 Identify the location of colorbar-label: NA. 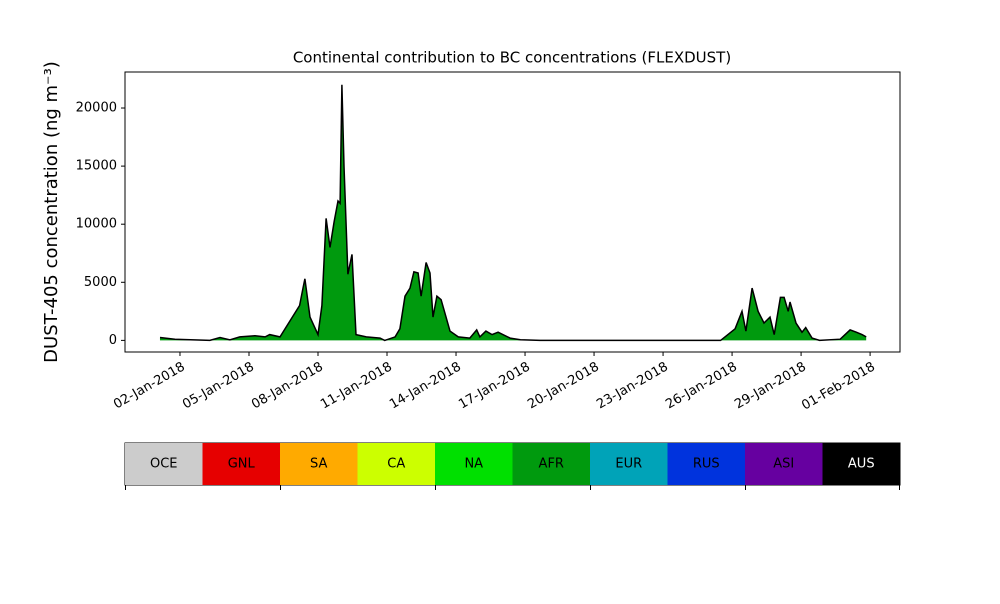
(473, 464).